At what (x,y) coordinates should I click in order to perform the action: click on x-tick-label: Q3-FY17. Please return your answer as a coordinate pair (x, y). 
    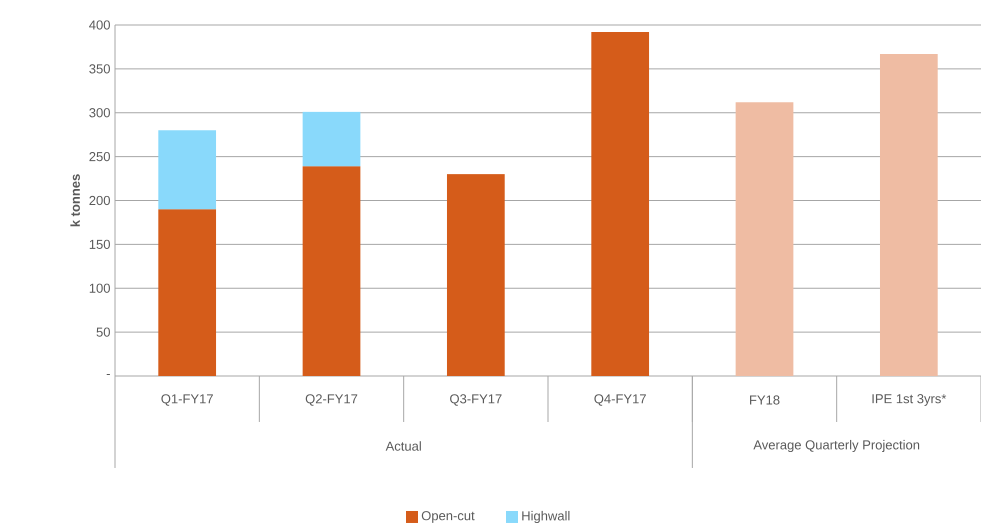
    Looking at the image, I should click on (476, 400).